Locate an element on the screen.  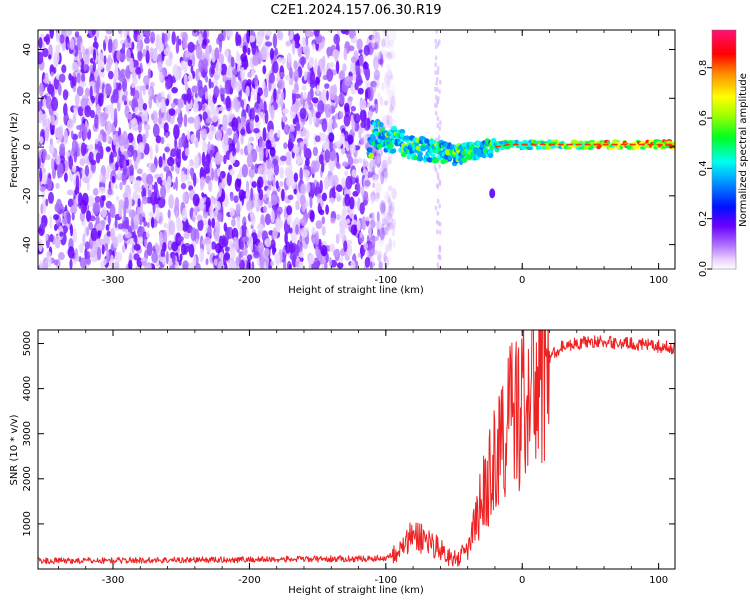
snr-ylabel: SNR (10 * v/v) is located at coordinates (14, 449).